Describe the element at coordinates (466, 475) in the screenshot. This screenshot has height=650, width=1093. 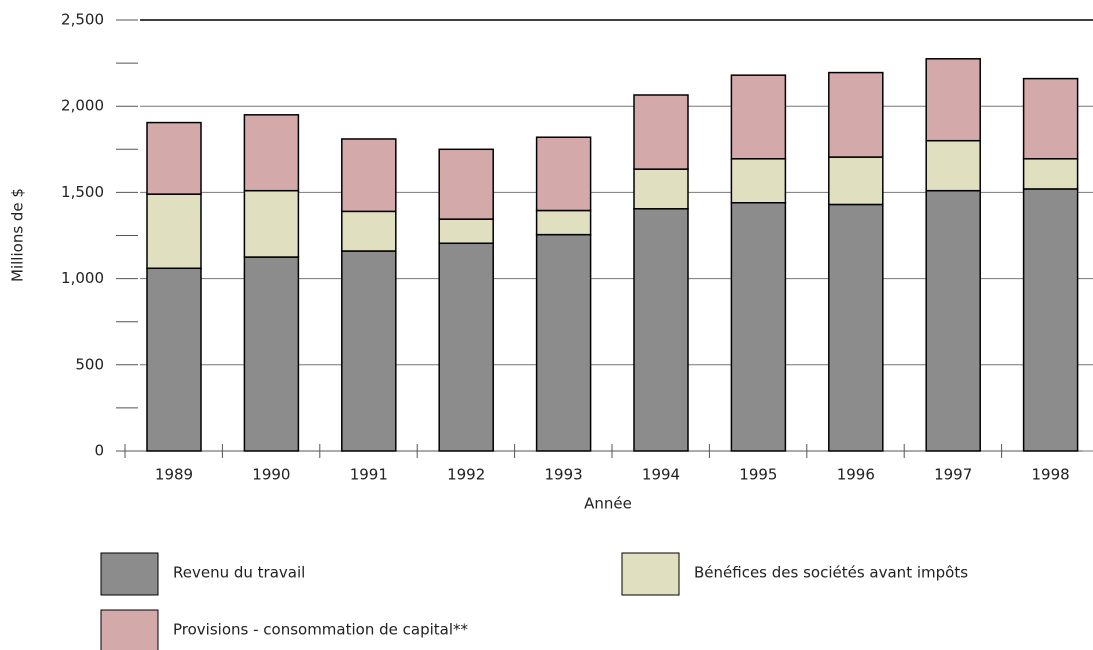
I see `x-tick-label: 1992` at that location.